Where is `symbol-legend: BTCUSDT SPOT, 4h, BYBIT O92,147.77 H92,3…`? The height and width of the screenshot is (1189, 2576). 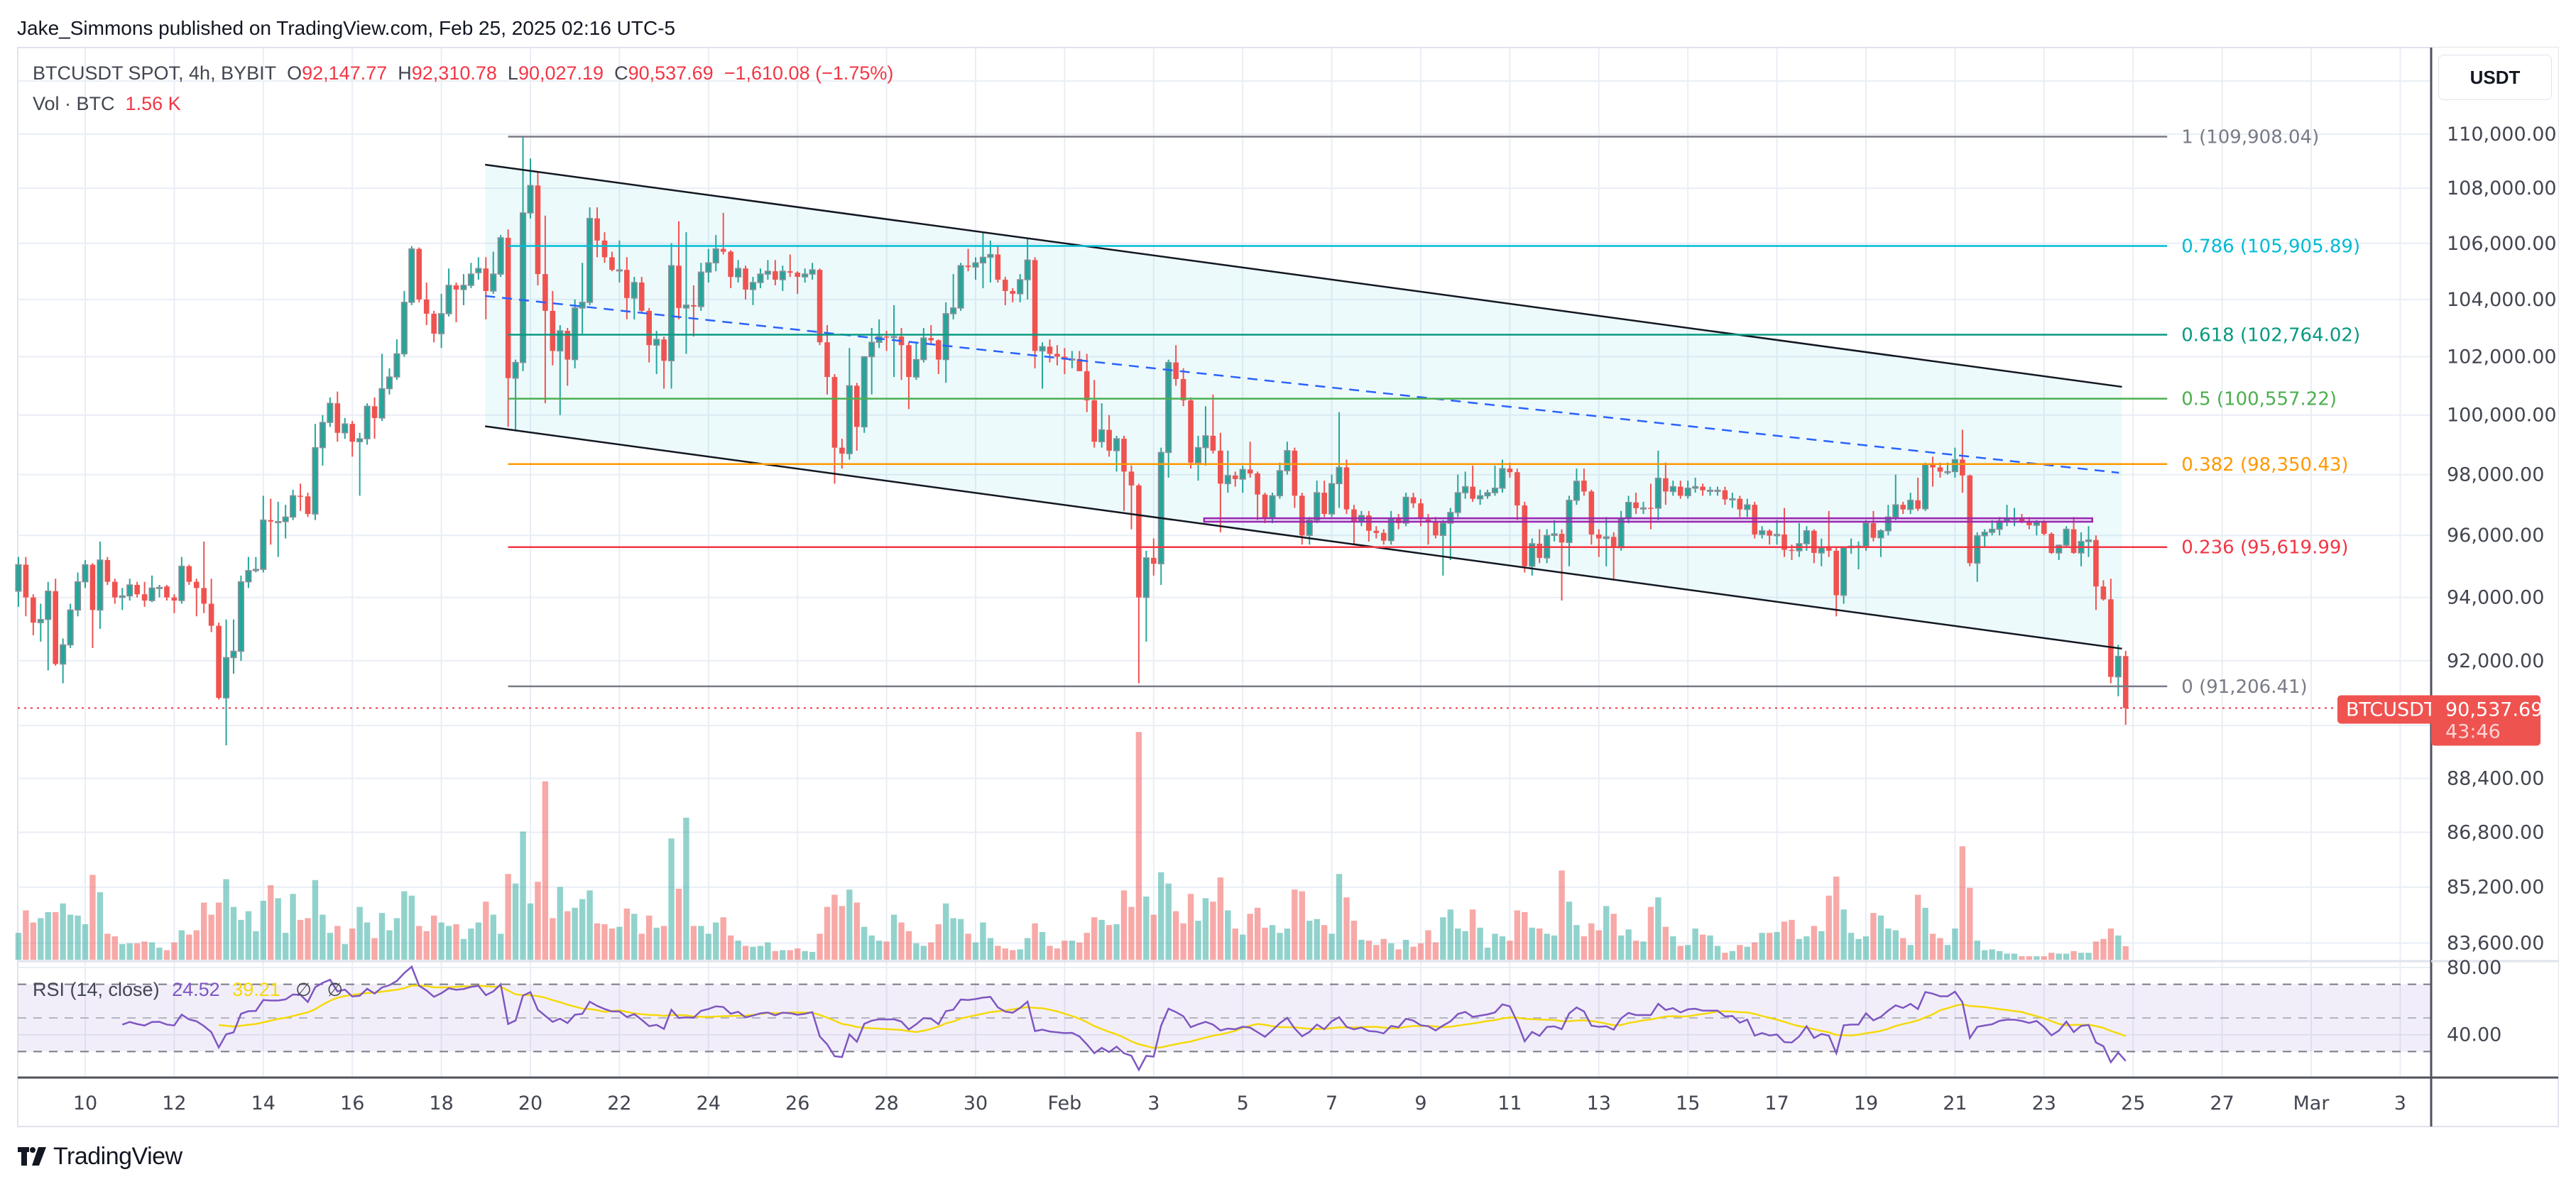 symbol-legend: BTCUSDT SPOT, 4h, BYBIT O92,147.77 H92,3… is located at coordinates (463, 73).